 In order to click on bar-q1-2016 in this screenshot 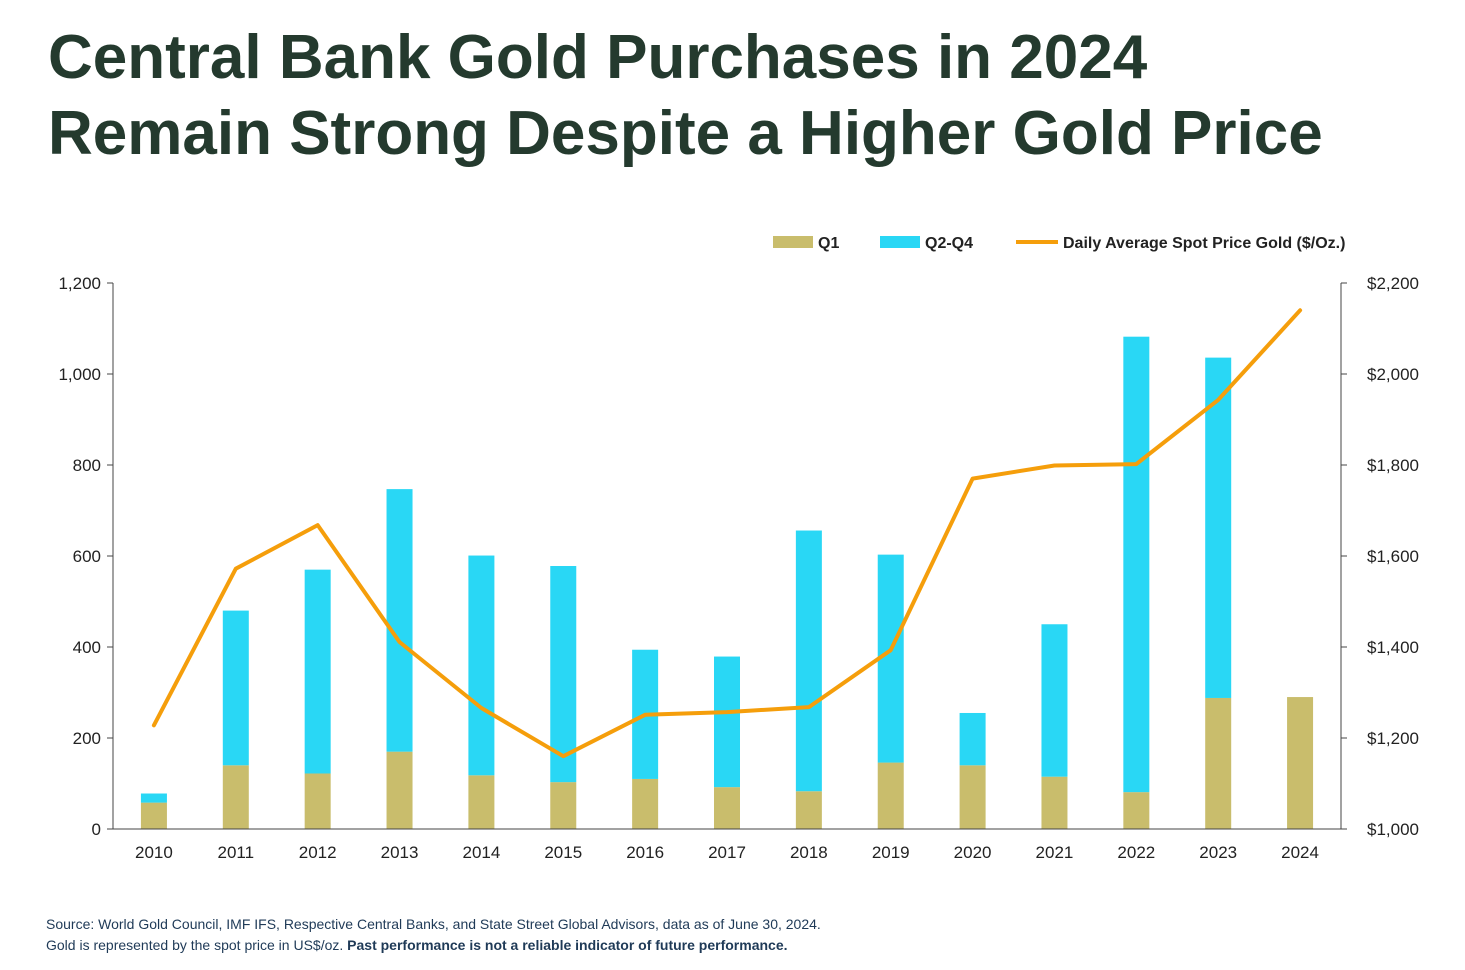, I will do `click(645, 803)`.